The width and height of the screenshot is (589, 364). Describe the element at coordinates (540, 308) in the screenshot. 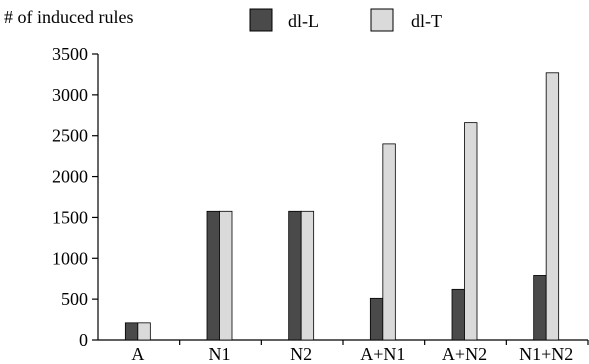

I see `bar-dl-l-n1-n2` at that location.